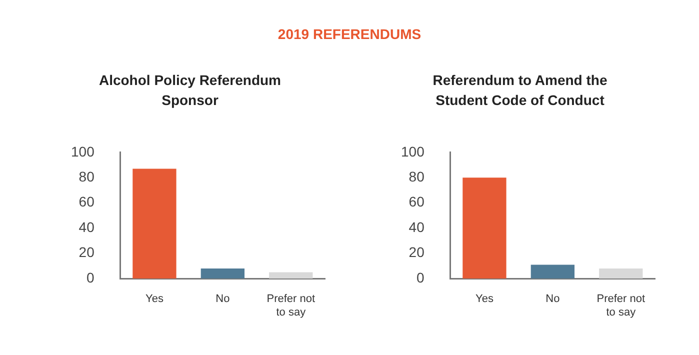  What do you see at coordinates (190, 90) in the screenshot?
I see `chart-subtitle: Alcohol Policy Referendum Sponsor` at bounding box center [190, 90].